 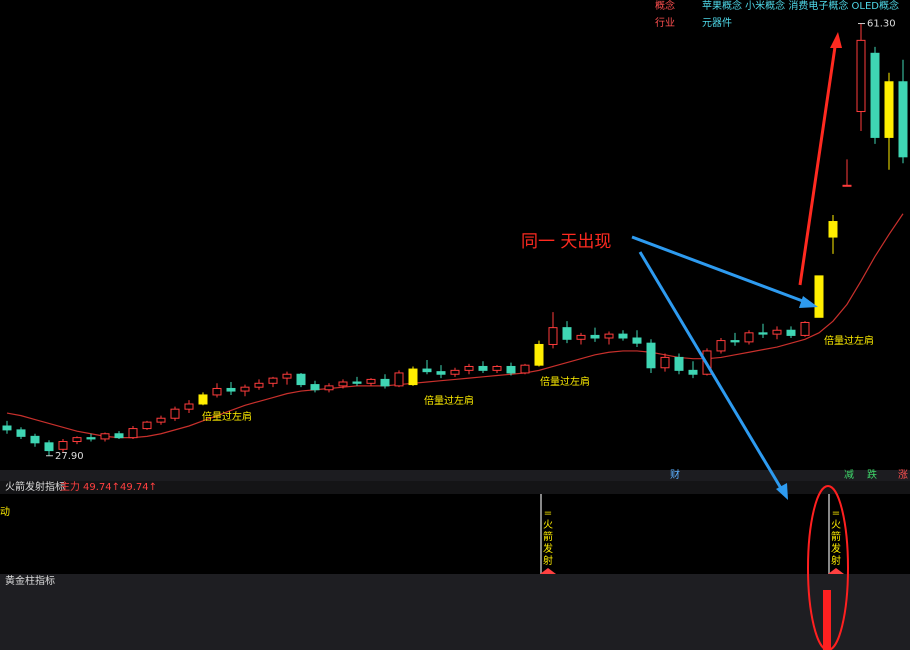 What do you see at coordinates (30, 580) in the screenshot?
I see `indicator-name: 黄金柱指标` at bounding box center [30, 580].